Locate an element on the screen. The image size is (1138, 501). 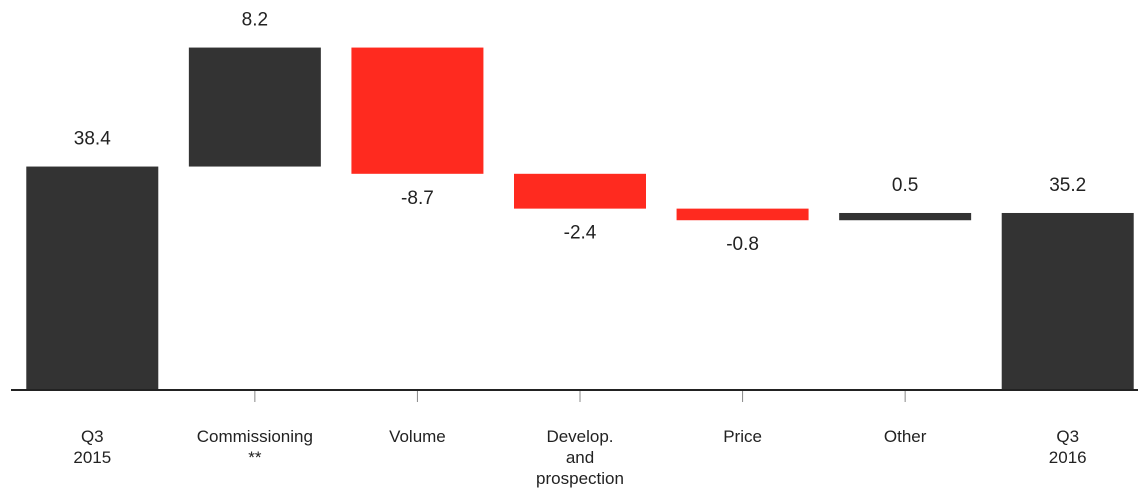
value-label: 38.4 is located at coordinates (92, 139).